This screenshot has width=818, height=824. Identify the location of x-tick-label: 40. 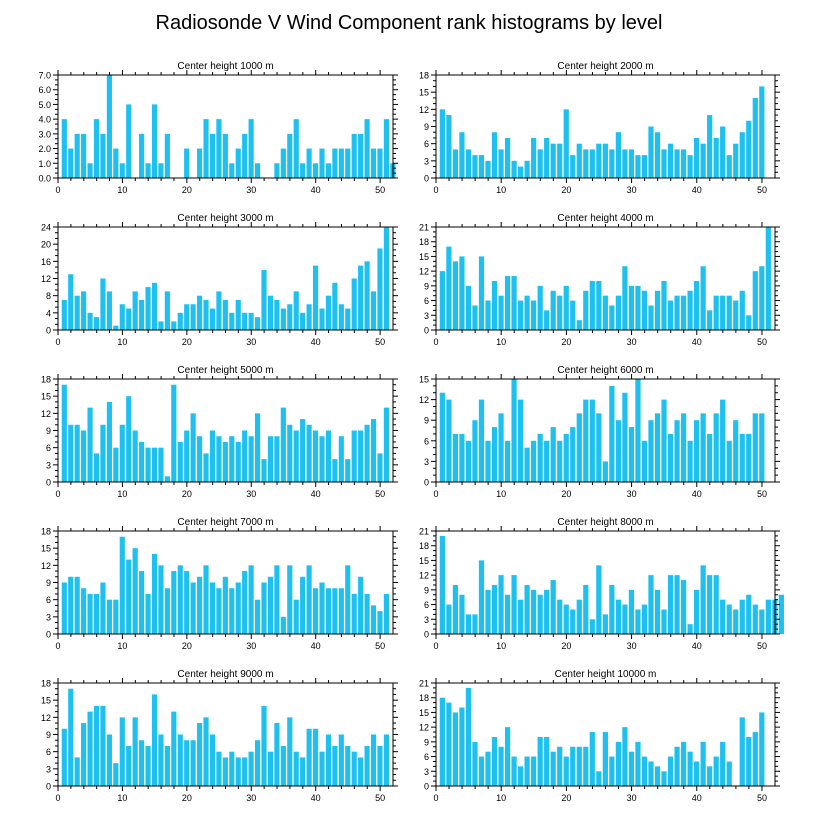
(697, 798).